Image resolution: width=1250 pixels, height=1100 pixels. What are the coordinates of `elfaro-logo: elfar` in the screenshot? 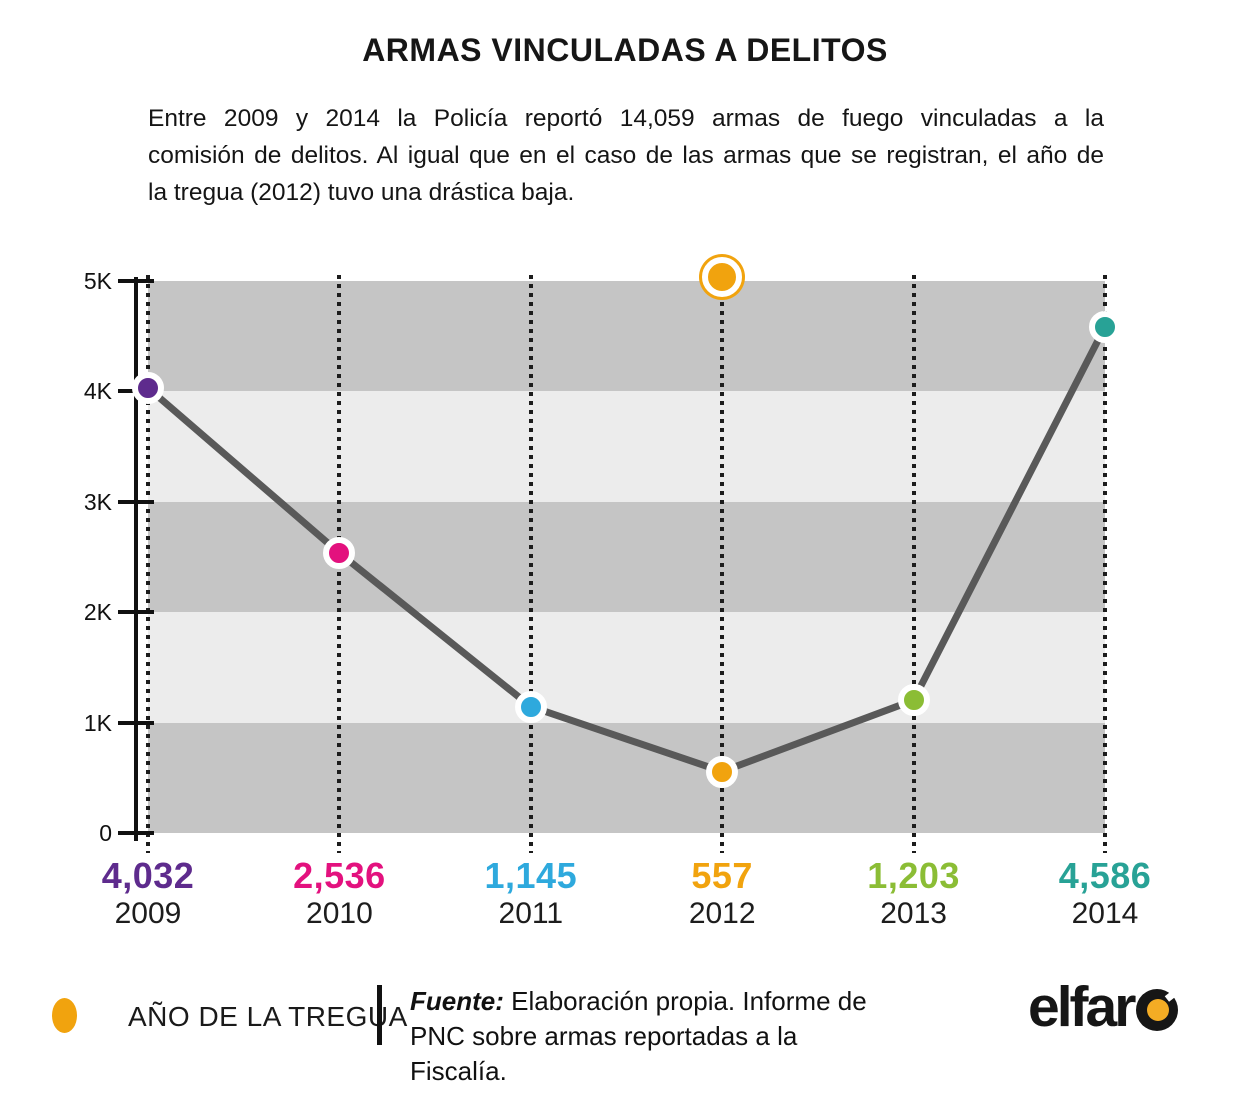 It's located at (1106, 1007).